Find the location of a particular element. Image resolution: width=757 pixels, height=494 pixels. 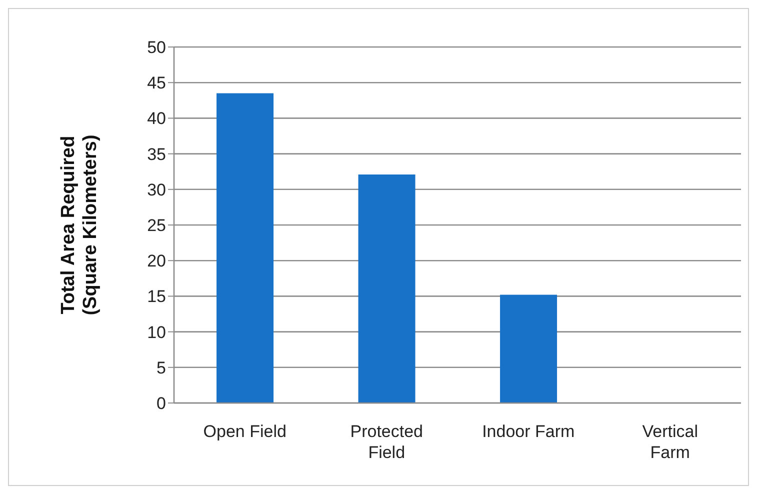

y-axis-title: Total Area Required (Square Kilometers) is located at coordinates (79, 225).